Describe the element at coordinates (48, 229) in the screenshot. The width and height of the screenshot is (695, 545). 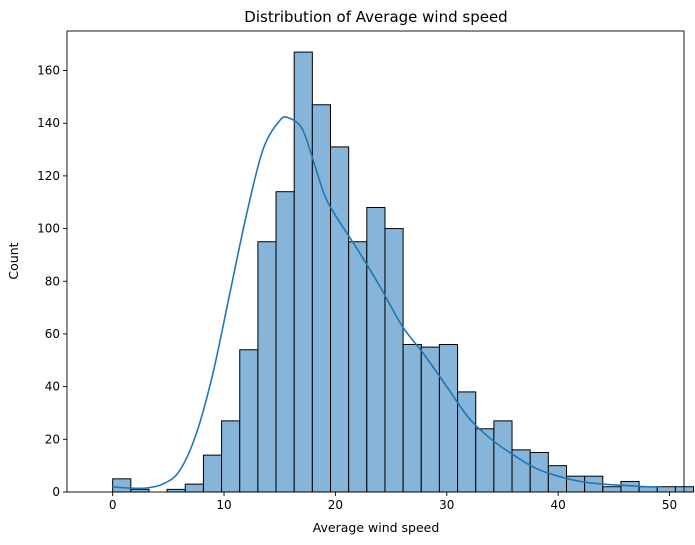
I see `y-tick-label: 100` at that location.